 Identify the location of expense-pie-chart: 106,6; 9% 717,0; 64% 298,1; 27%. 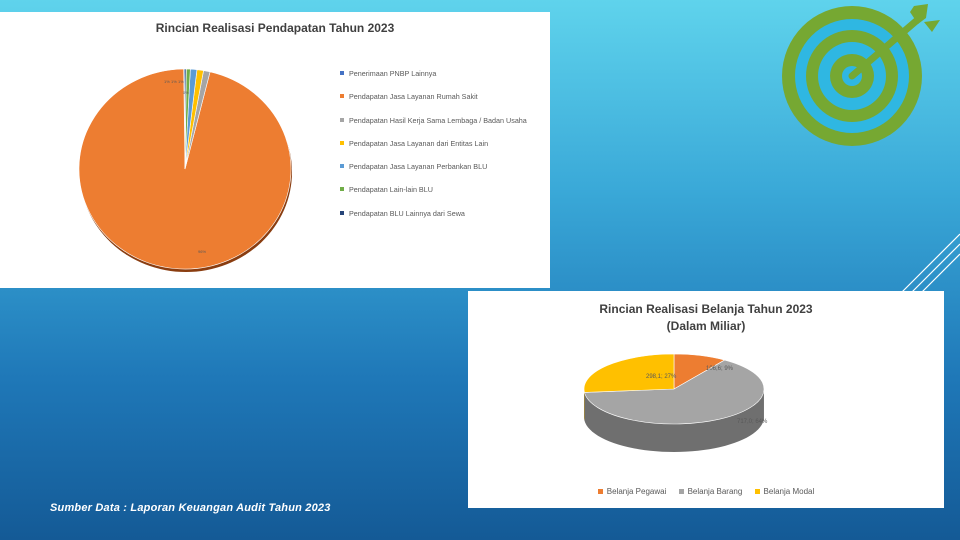
(675, 402).